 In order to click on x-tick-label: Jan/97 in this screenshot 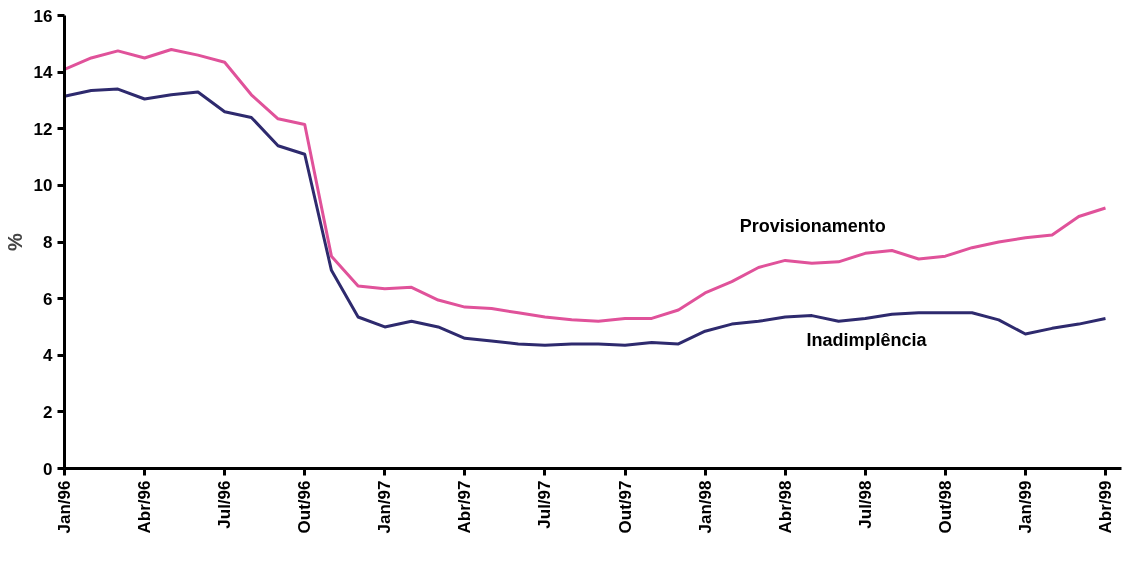, I will do `click(385, 507)`.